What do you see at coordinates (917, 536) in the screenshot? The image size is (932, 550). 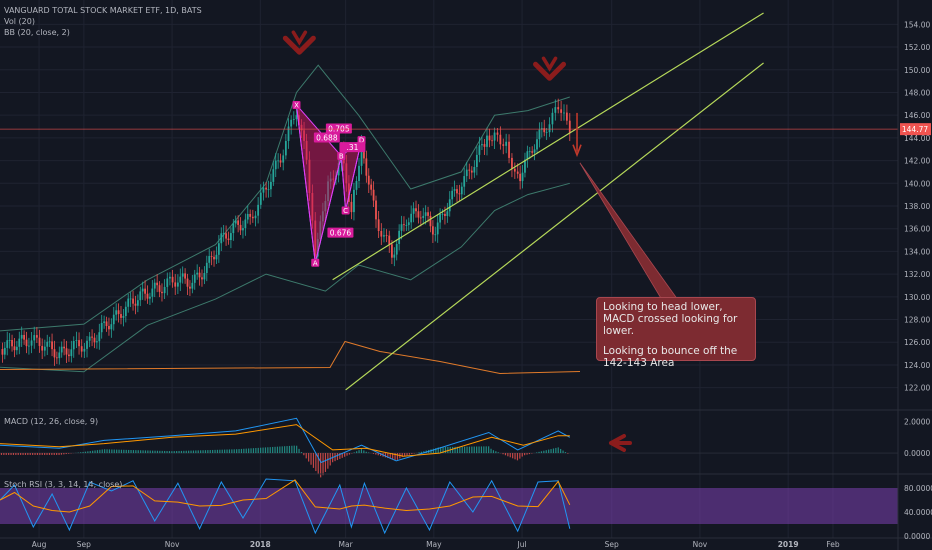 I see `stoch-tick-label: 0.0000` at bounding box center [917, 536].